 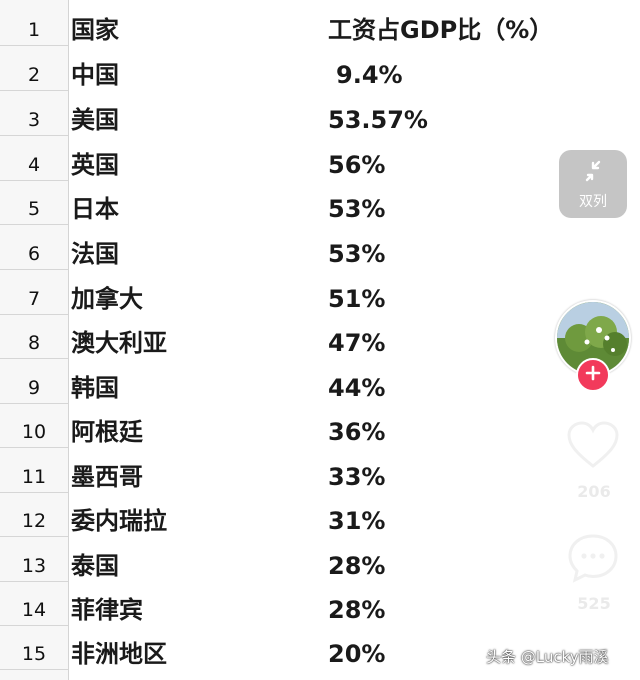 What do you see at coordinates (356, 432) in the screenshot?
I see `wage-gdp-ratio-cell: 36%` at bounding box center [356, 432].